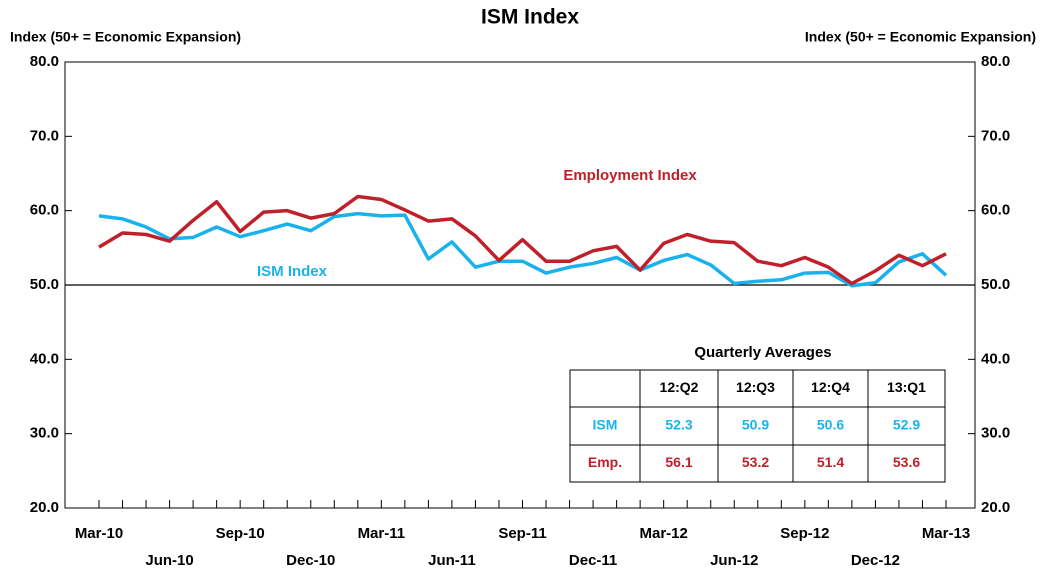 This screenshot has width=1044, height=574. I want to click on y2-tick-label: 30.0, so click(995, 433).